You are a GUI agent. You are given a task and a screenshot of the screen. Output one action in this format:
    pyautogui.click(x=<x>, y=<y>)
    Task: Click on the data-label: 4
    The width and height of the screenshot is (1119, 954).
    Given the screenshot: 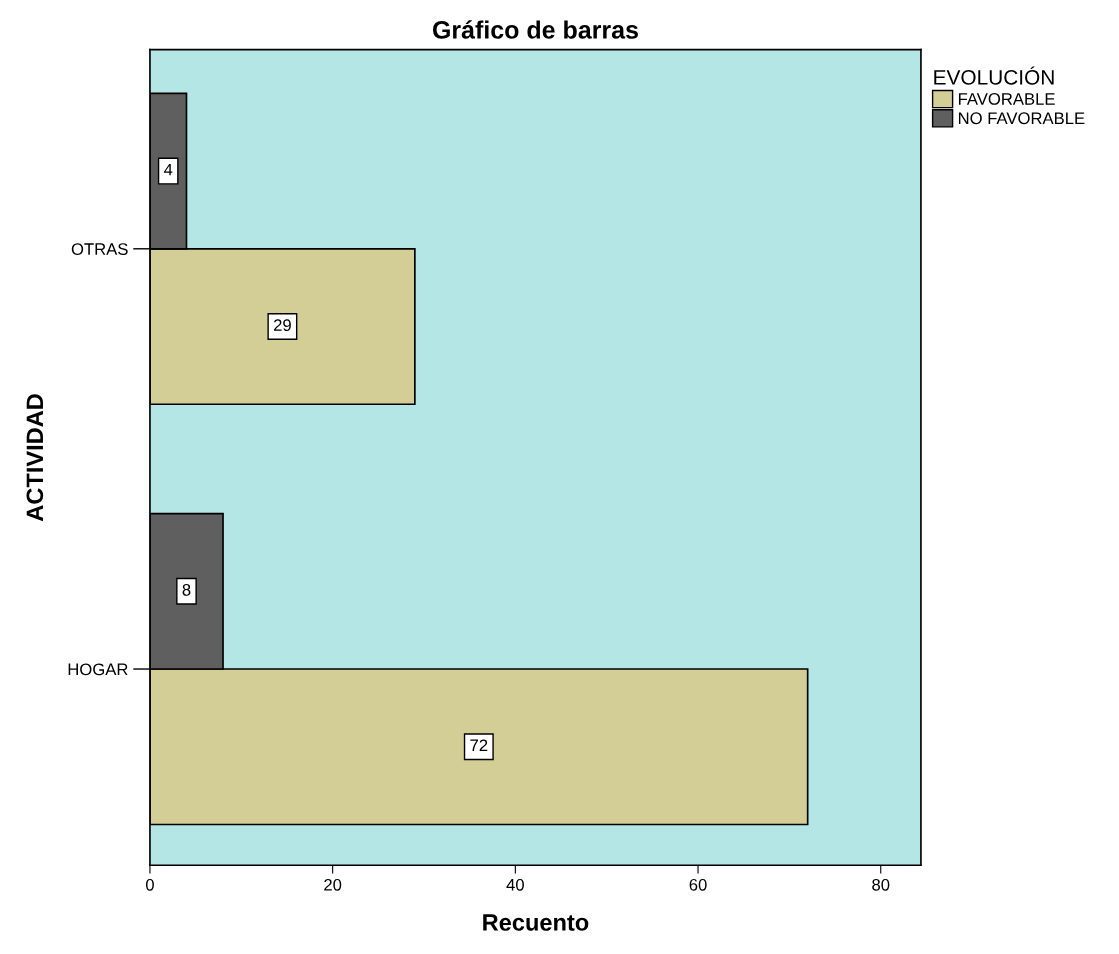 What is the action you would take?
    pyautogui.click(x=168, y=169)
    